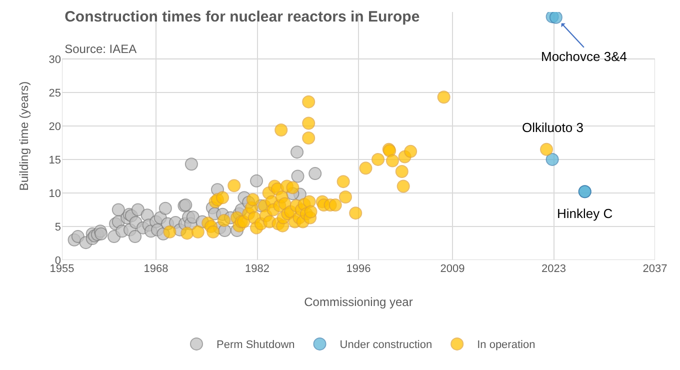  What do you see at coordinates (585, 213) in the screenshot?
I see `annotation: Hinkley C` at bounding box center [585, 213].